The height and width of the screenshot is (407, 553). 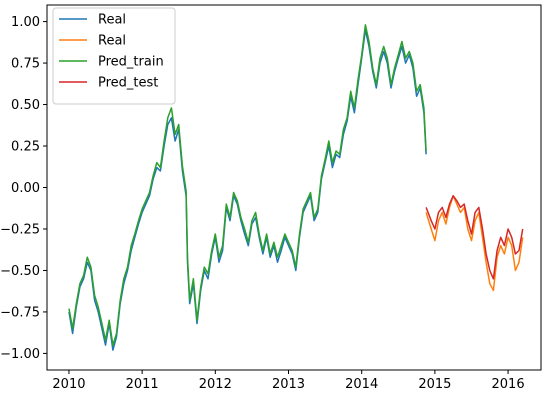 I want to click on legend-box, so click(x=114, y=56).